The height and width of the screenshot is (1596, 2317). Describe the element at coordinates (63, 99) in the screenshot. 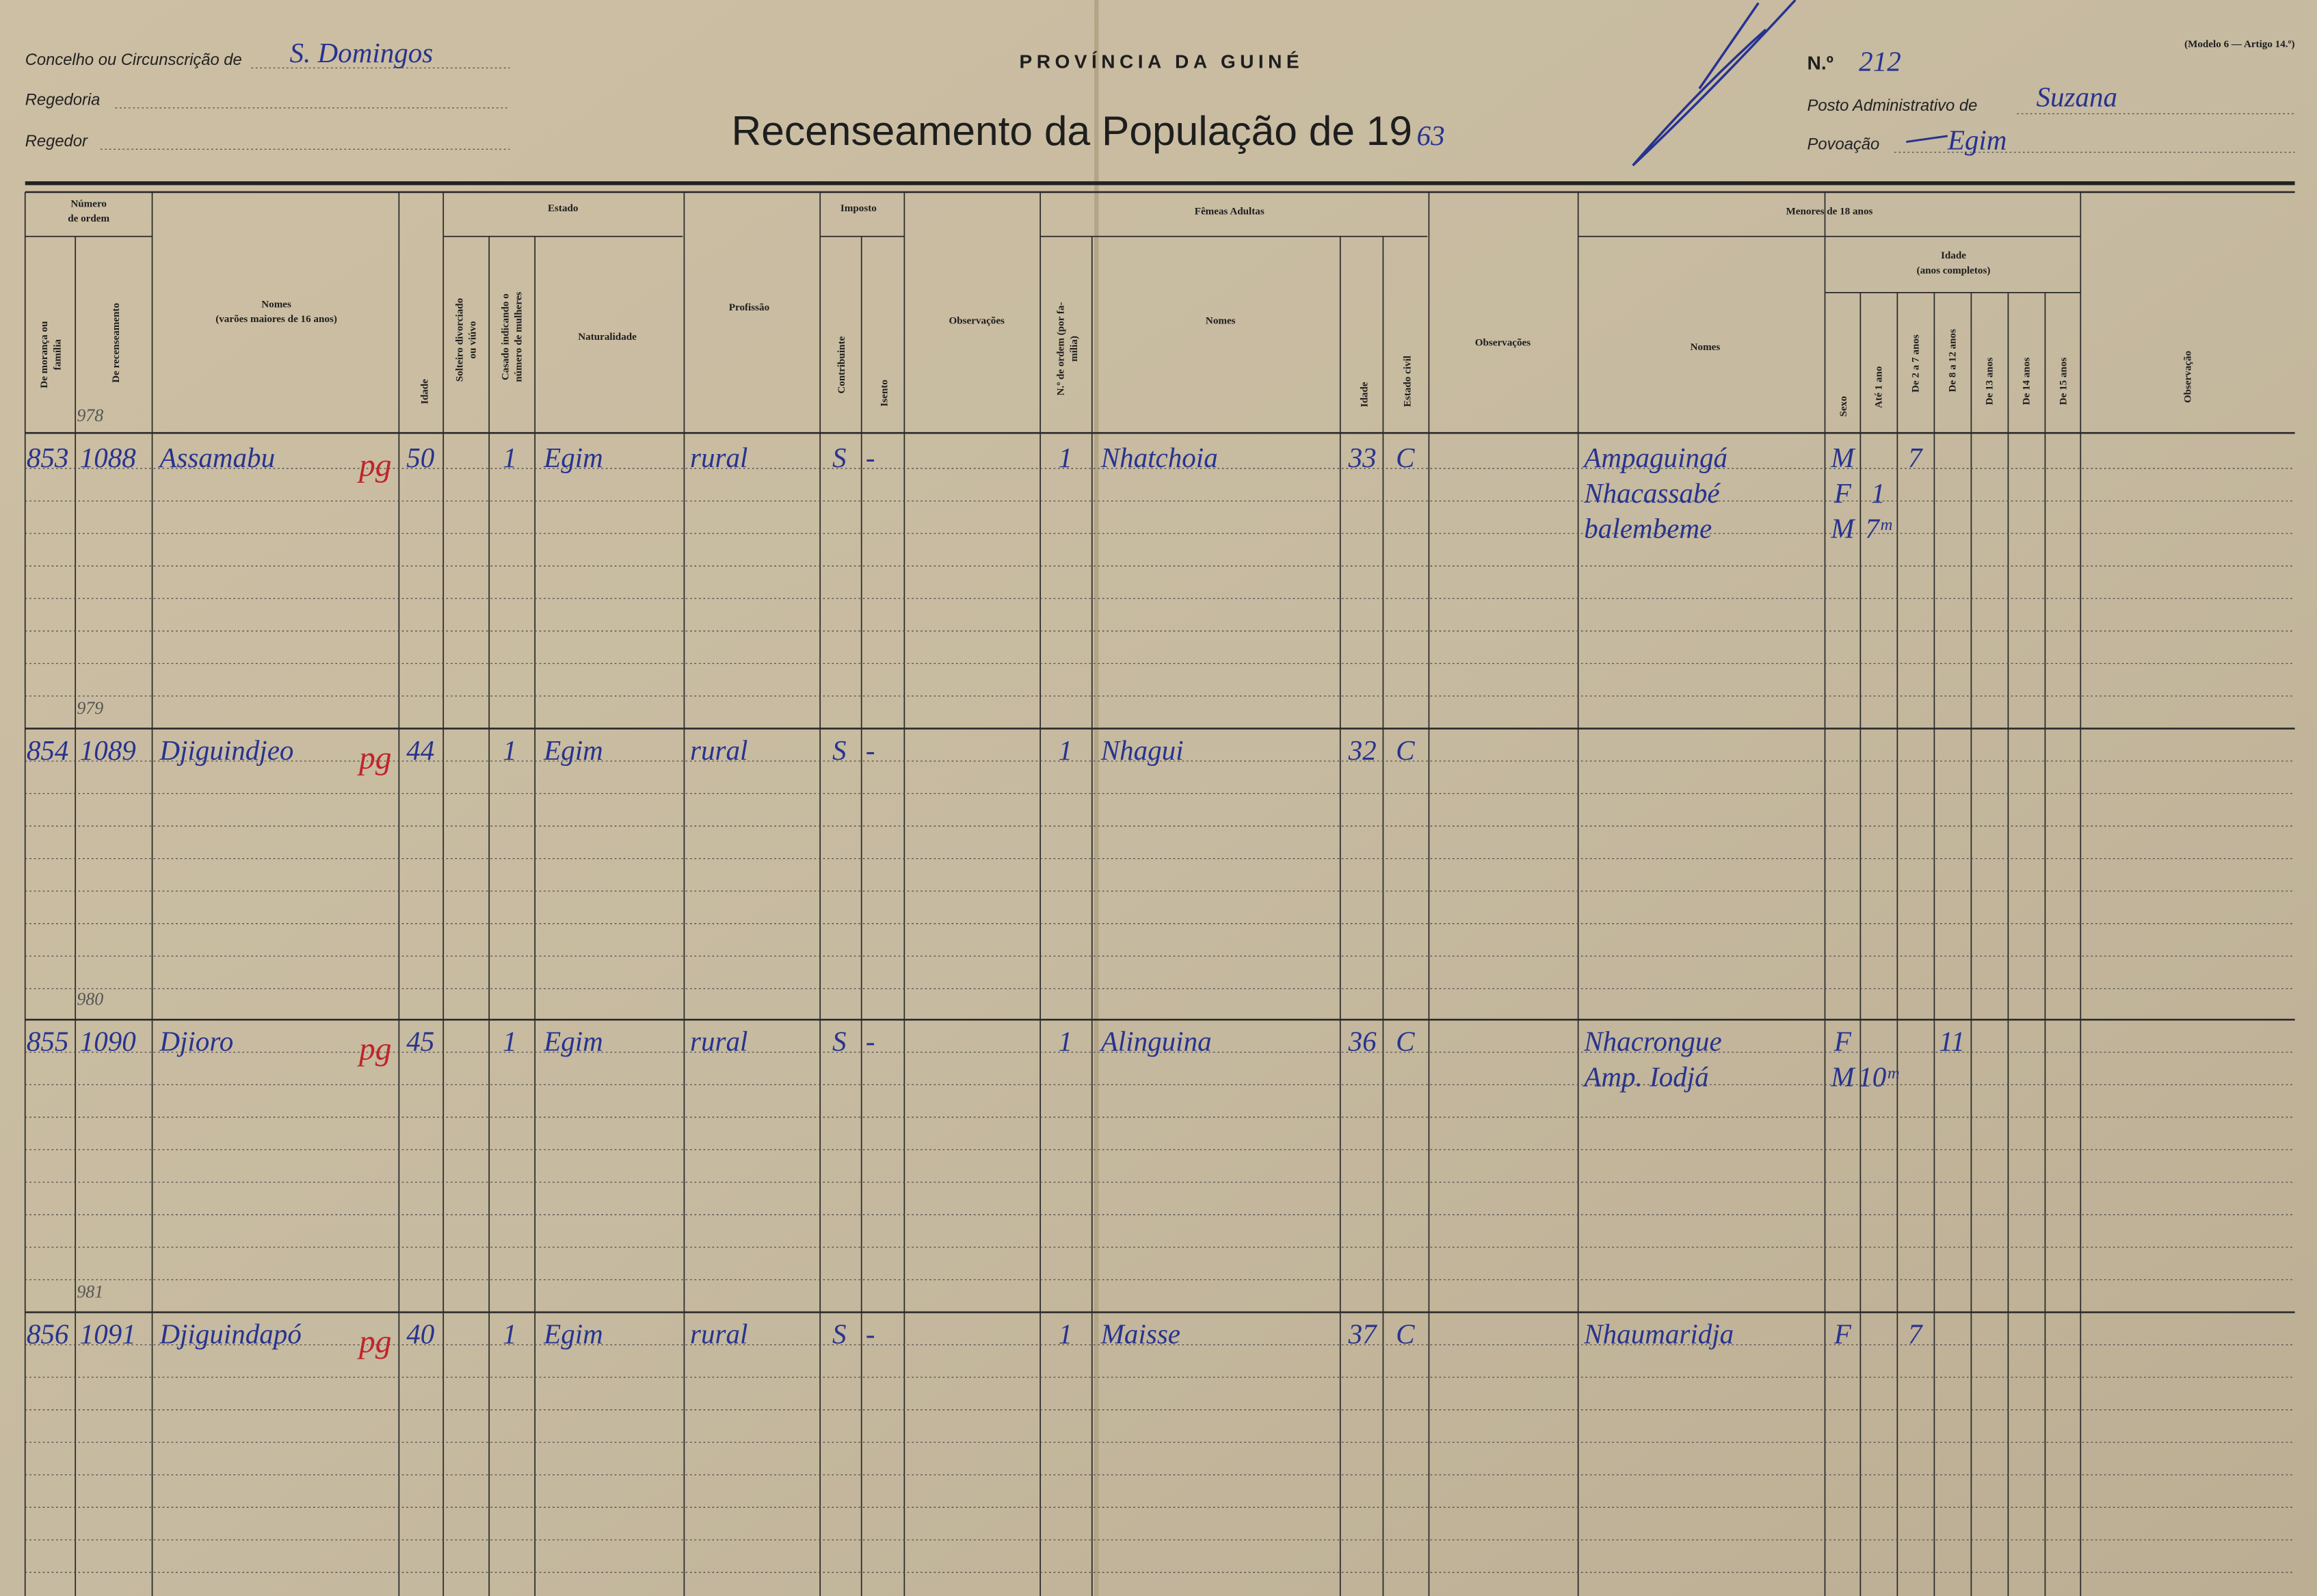

I see `regedoria-label: Regedoria` at that location.